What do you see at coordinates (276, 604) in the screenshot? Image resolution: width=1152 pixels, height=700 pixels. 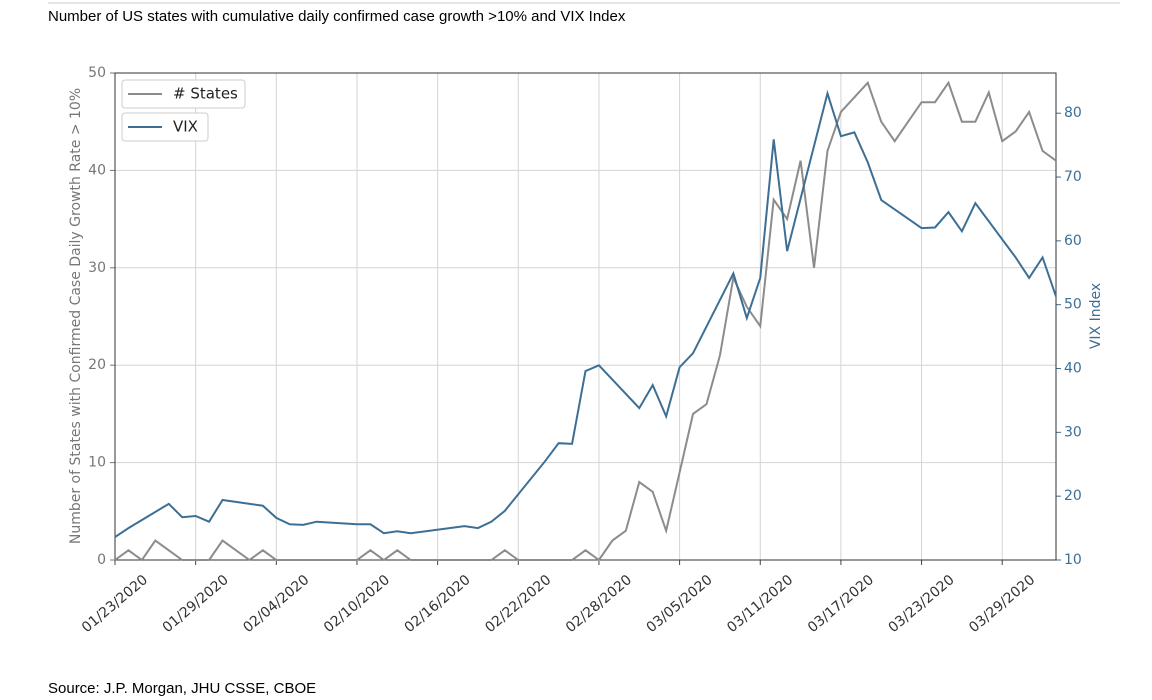 I see `x-tick-label: 02/04/2020` at bounding box center [276, 604].